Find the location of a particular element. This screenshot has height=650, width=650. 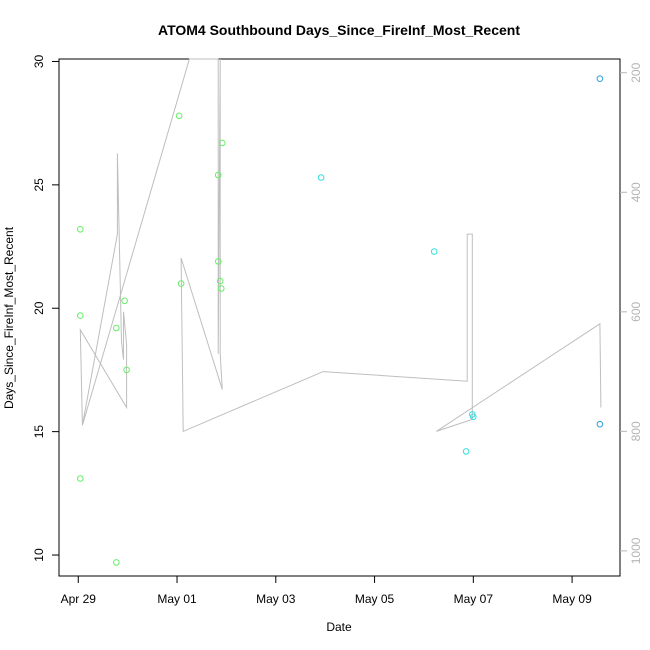

y-axis-label: Days_Since_FireInf_Most_Recent is located at coordinates (9, 317).